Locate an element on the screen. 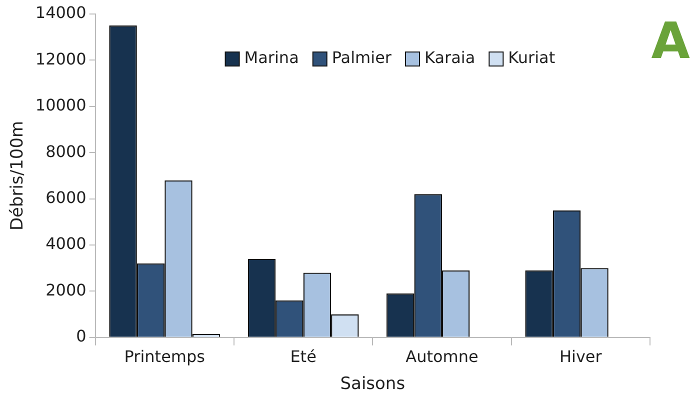 The image size is (698, 403). x-tick-label: Eté is located at coordinates (303, 356).